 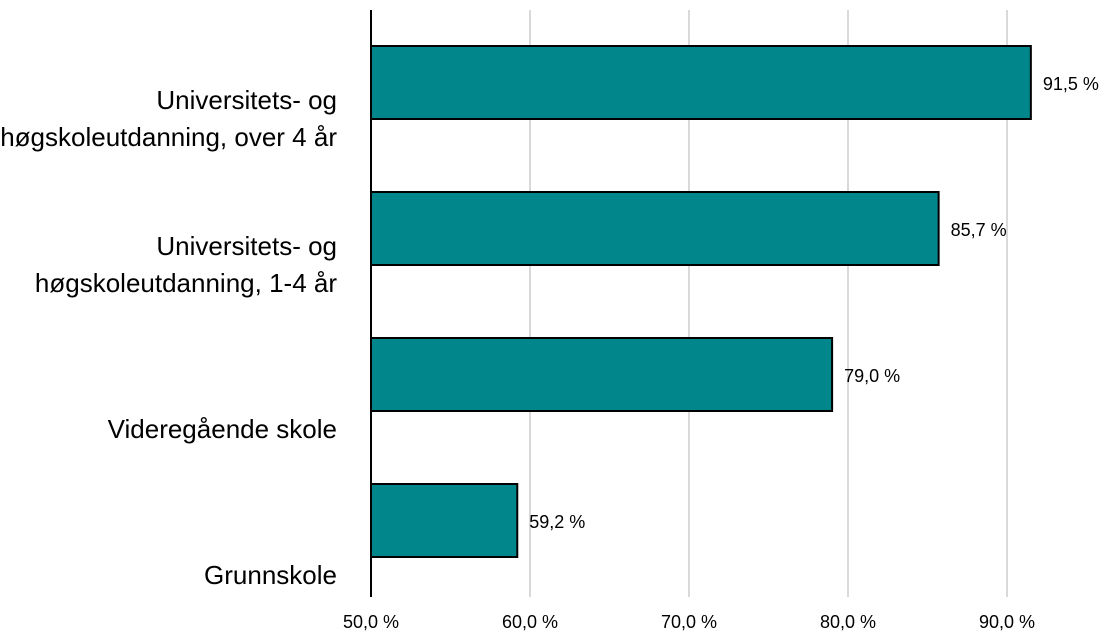 What do you see at coordinates (168, 137) in the screenshot?
I see `category-label-line: høgskoleutdanning, over 4 år` at bounding box center [168, 137].